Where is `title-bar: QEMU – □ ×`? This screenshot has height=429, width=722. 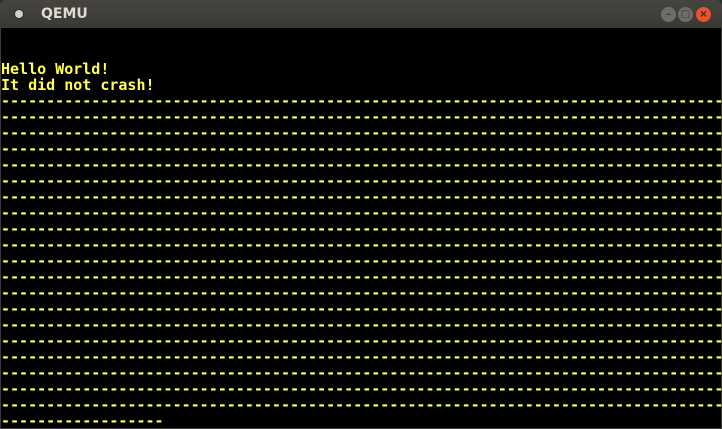
title-bar: QEMU – □ × is located at coordinates (361, 14).